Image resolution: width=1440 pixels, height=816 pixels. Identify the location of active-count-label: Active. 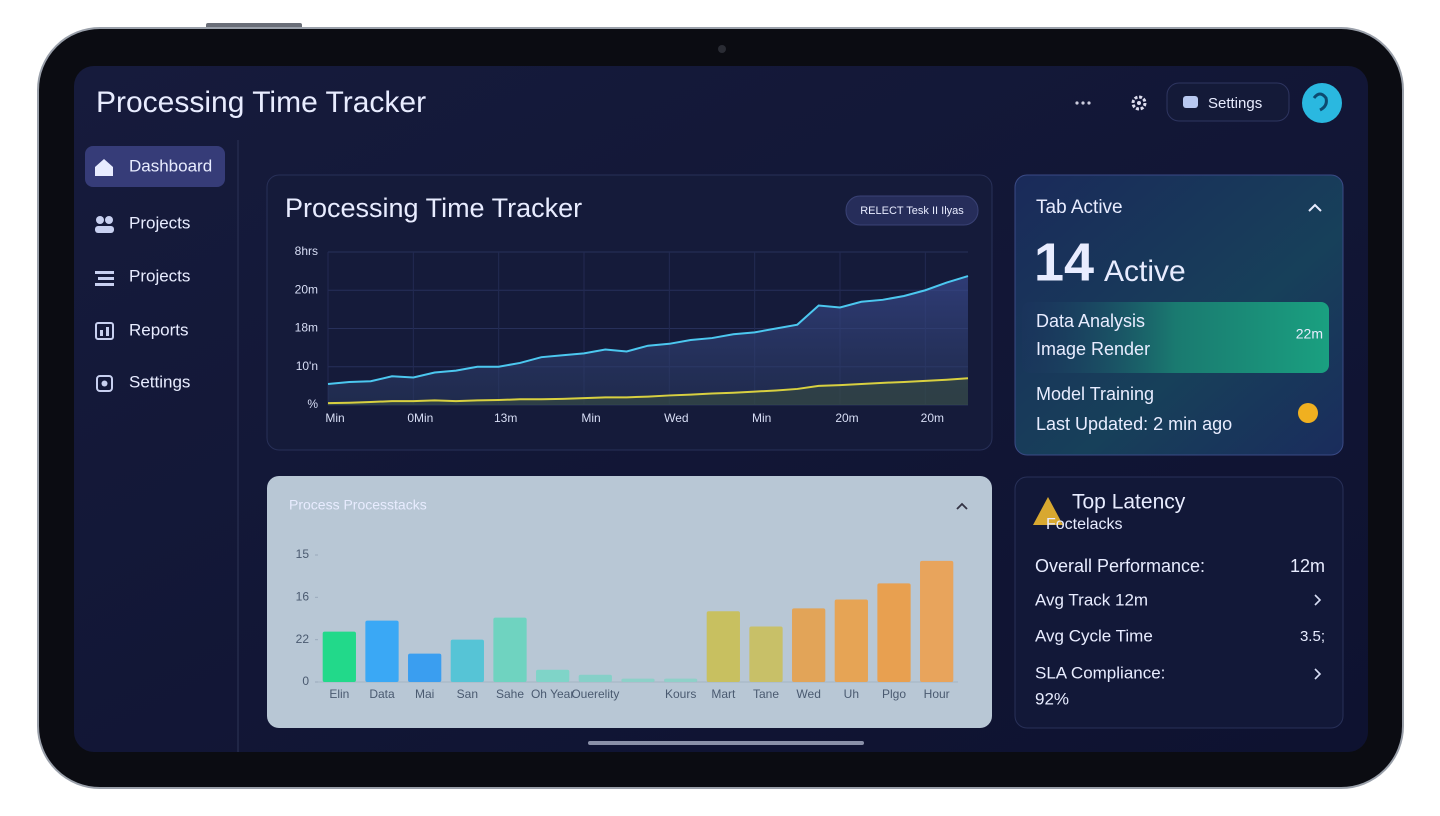
(1145, 271).